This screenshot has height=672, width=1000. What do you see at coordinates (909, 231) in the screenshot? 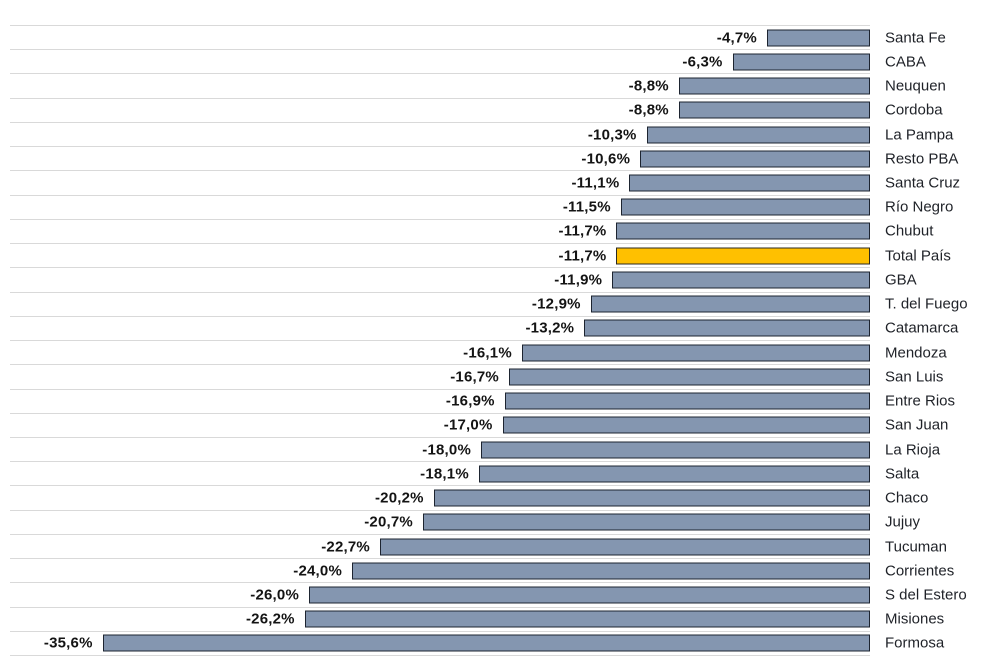
I see `category-label: Chubut` at bounding box center [909, 231].